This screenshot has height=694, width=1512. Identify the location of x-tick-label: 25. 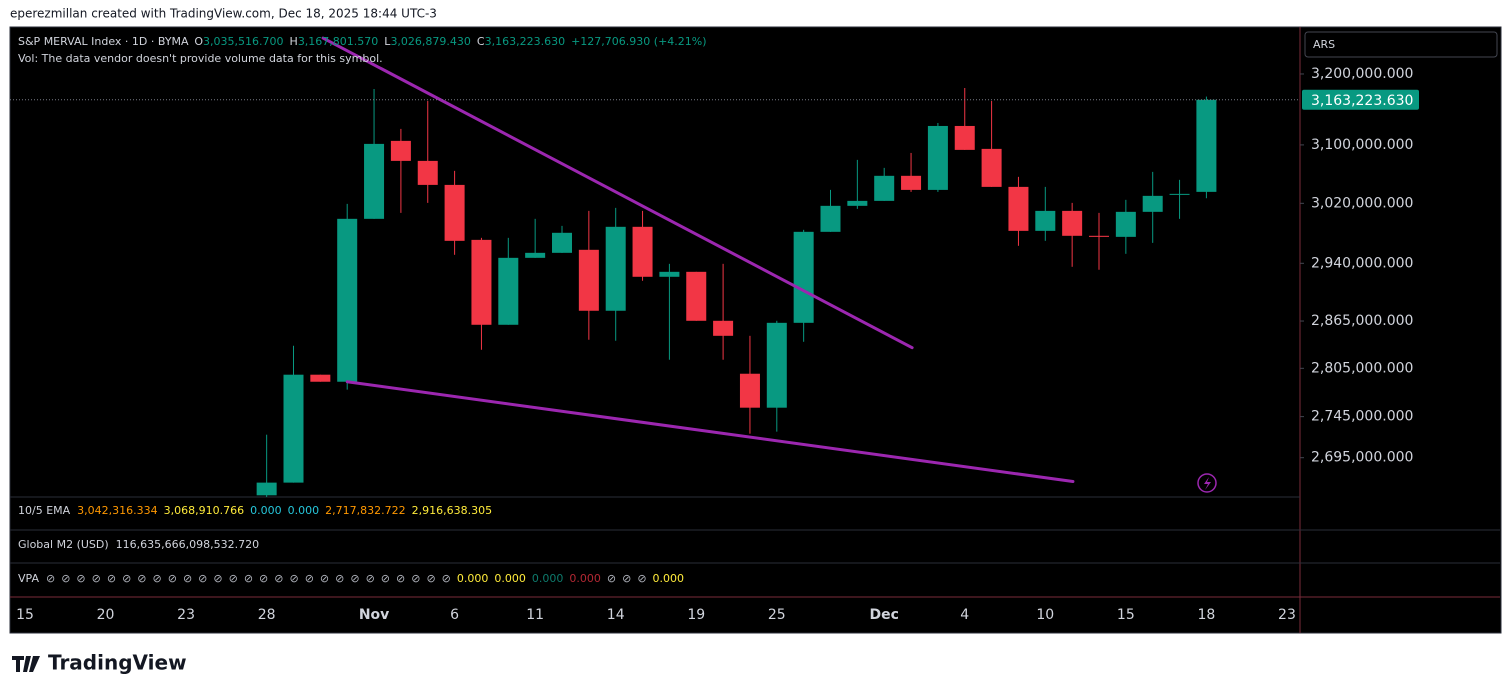
(777, 615).